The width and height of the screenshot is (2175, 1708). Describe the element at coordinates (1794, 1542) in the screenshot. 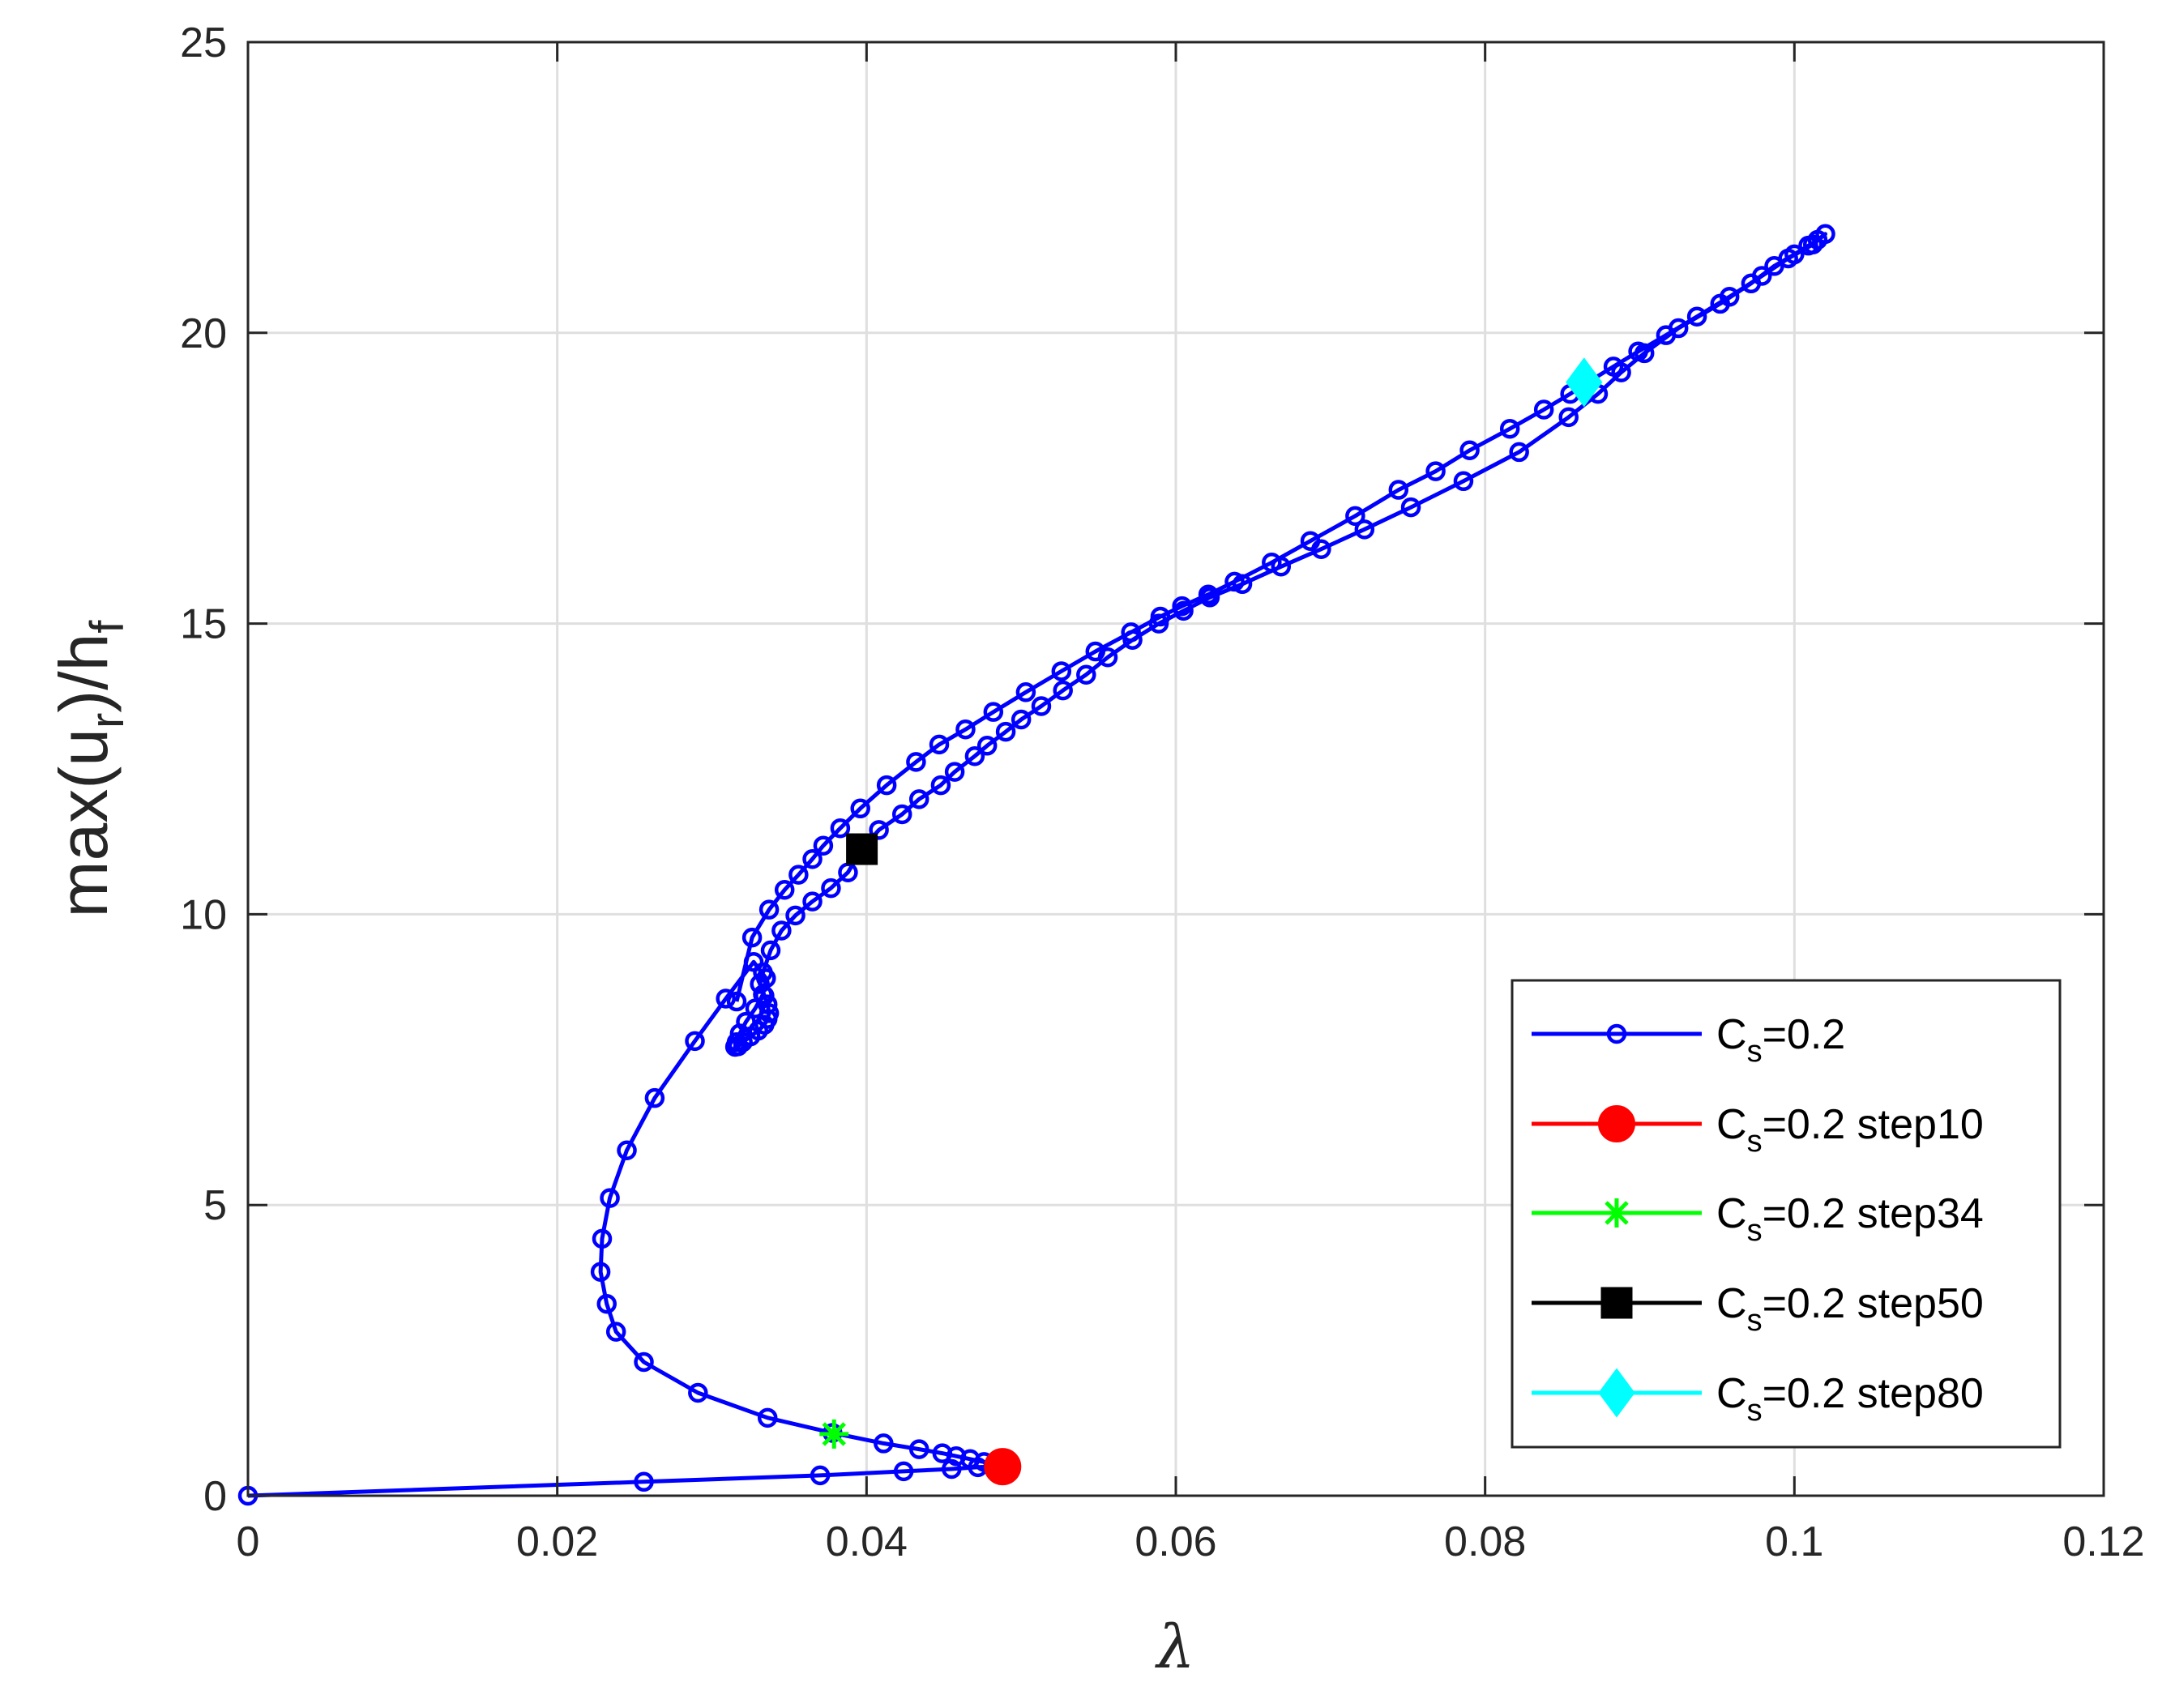

I see `x-tick-label: 0.1` at that location.